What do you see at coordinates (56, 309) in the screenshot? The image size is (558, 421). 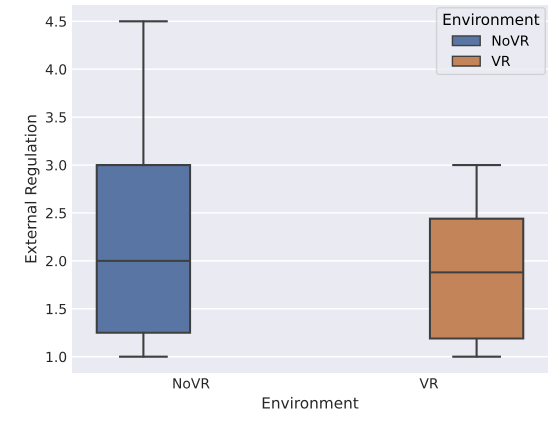 I see `y-tick-label: 1.5` at bounding box center [56, 309].